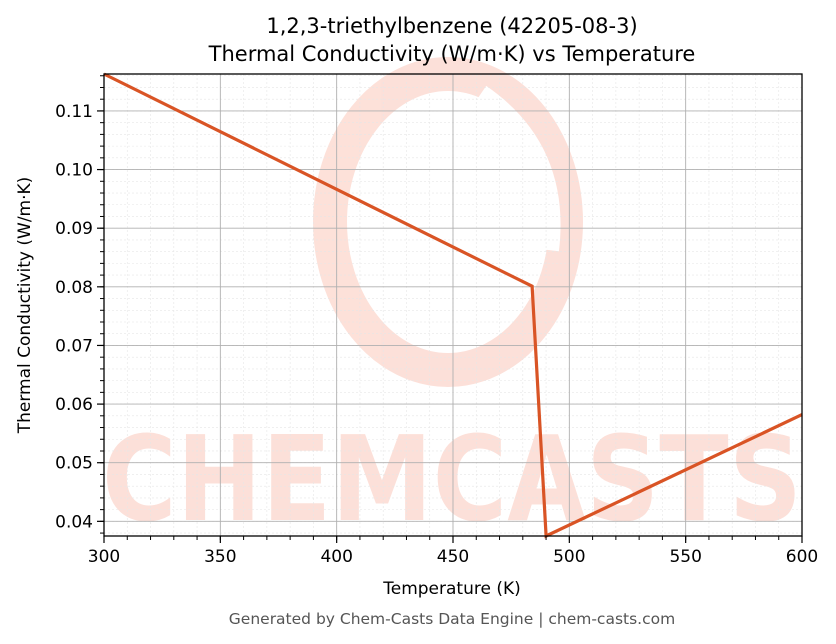 The height and width of the screenshot is (644, 836). What do you see at coordinates (74, 464) in the screenshot?
I see `y-tick-label: 0.05` at bounding box center [74, 464].